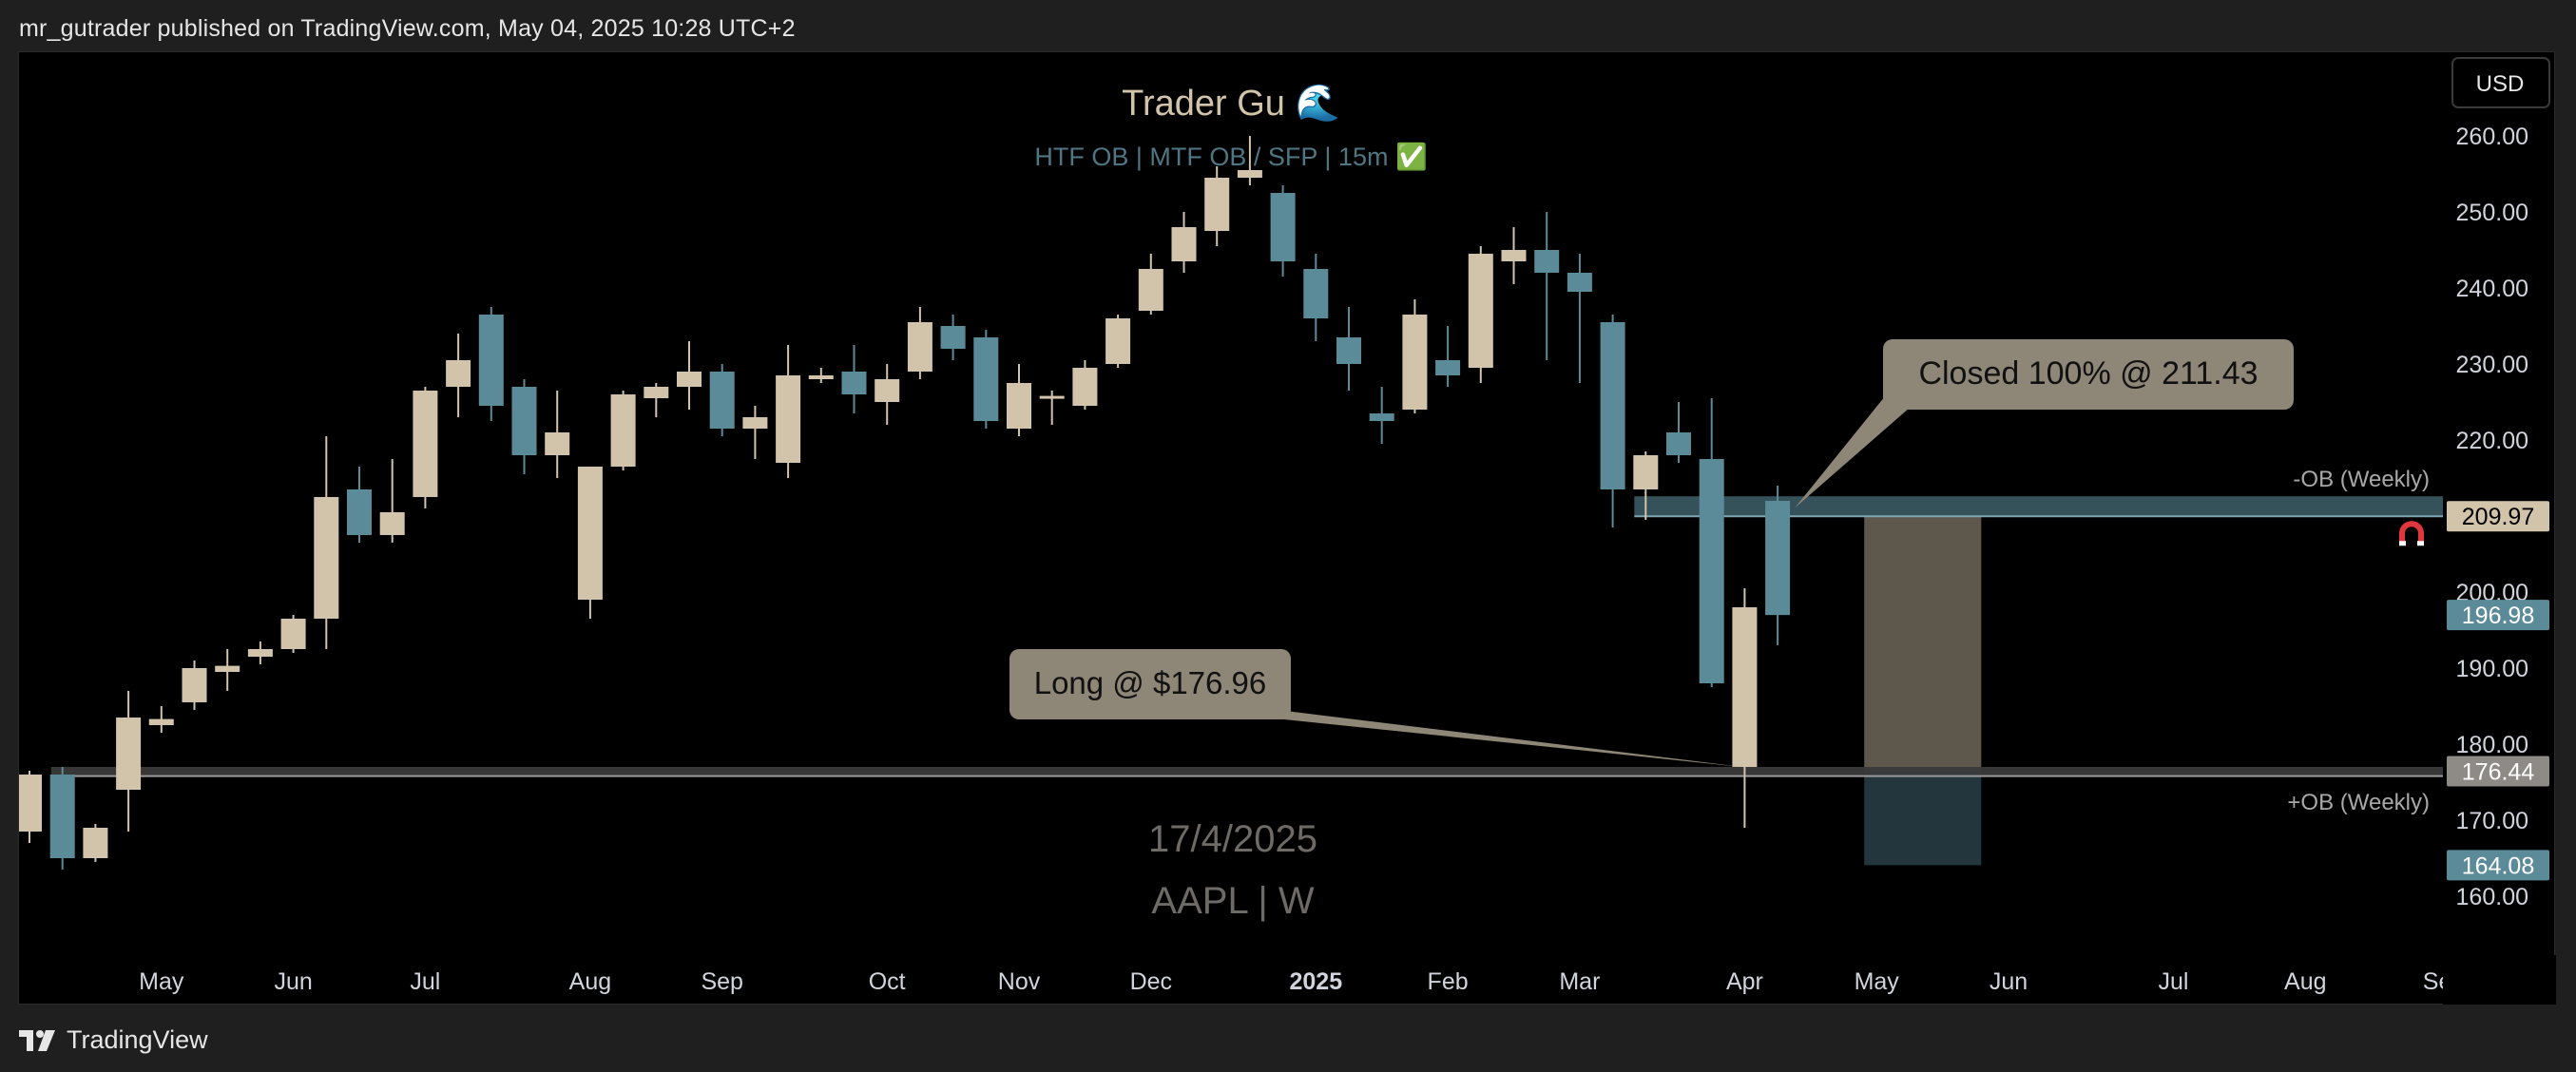 Image resolution: width=2576 pixels, height=1072 pixels. What do you see at coordinates (1232, 839) in the screenshot?
I see `watermark-date: 17/4/2025` at bounding box center [1232, 839].